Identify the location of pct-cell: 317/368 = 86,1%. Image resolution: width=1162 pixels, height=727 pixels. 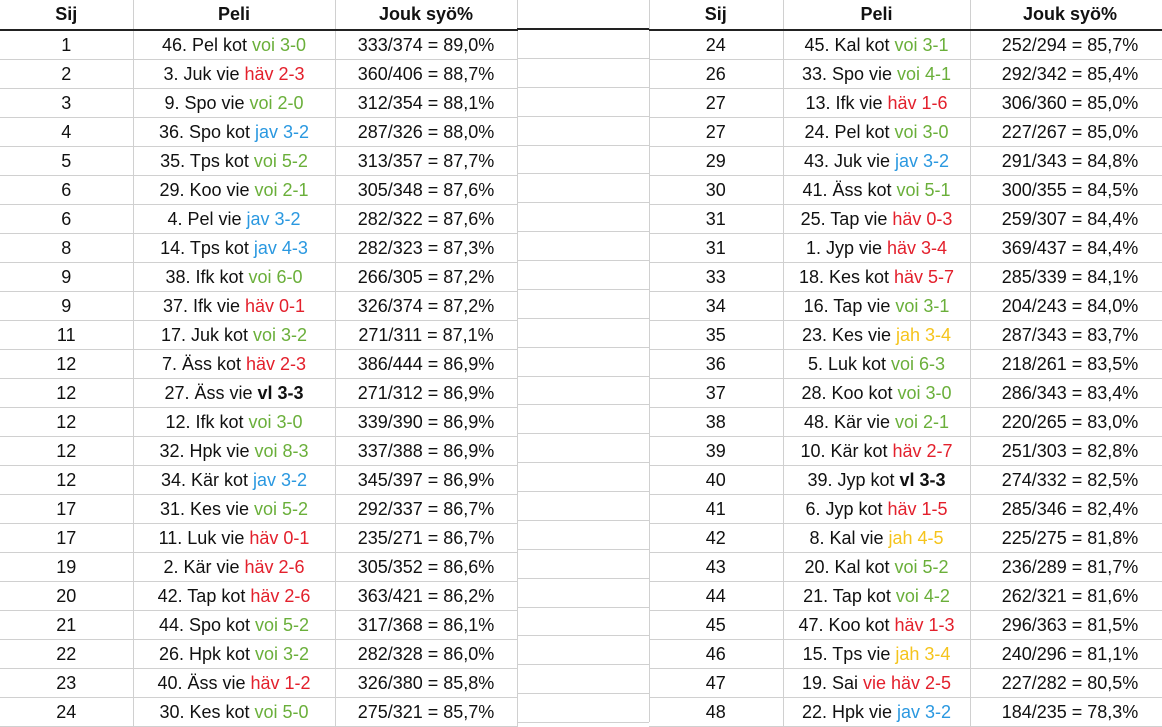
(426, 625).